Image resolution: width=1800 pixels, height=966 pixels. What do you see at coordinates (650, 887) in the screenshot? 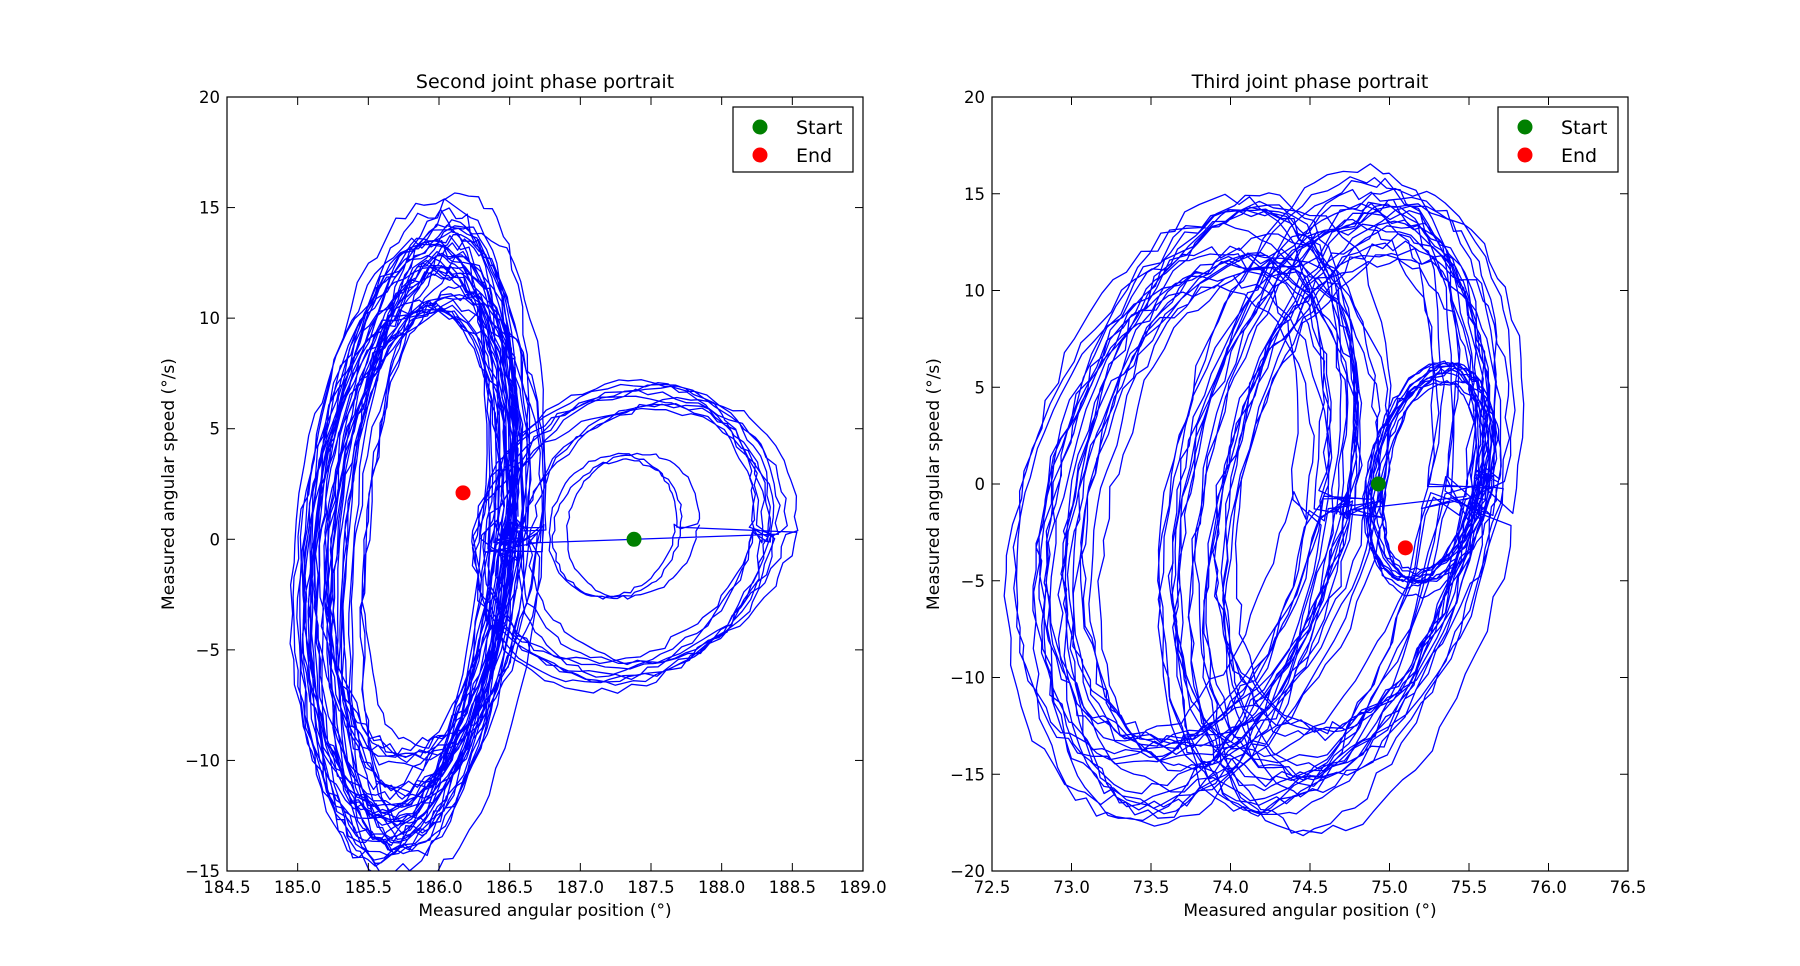
I see `x-tick-label: 187.5` at bounding box center [650, 887].